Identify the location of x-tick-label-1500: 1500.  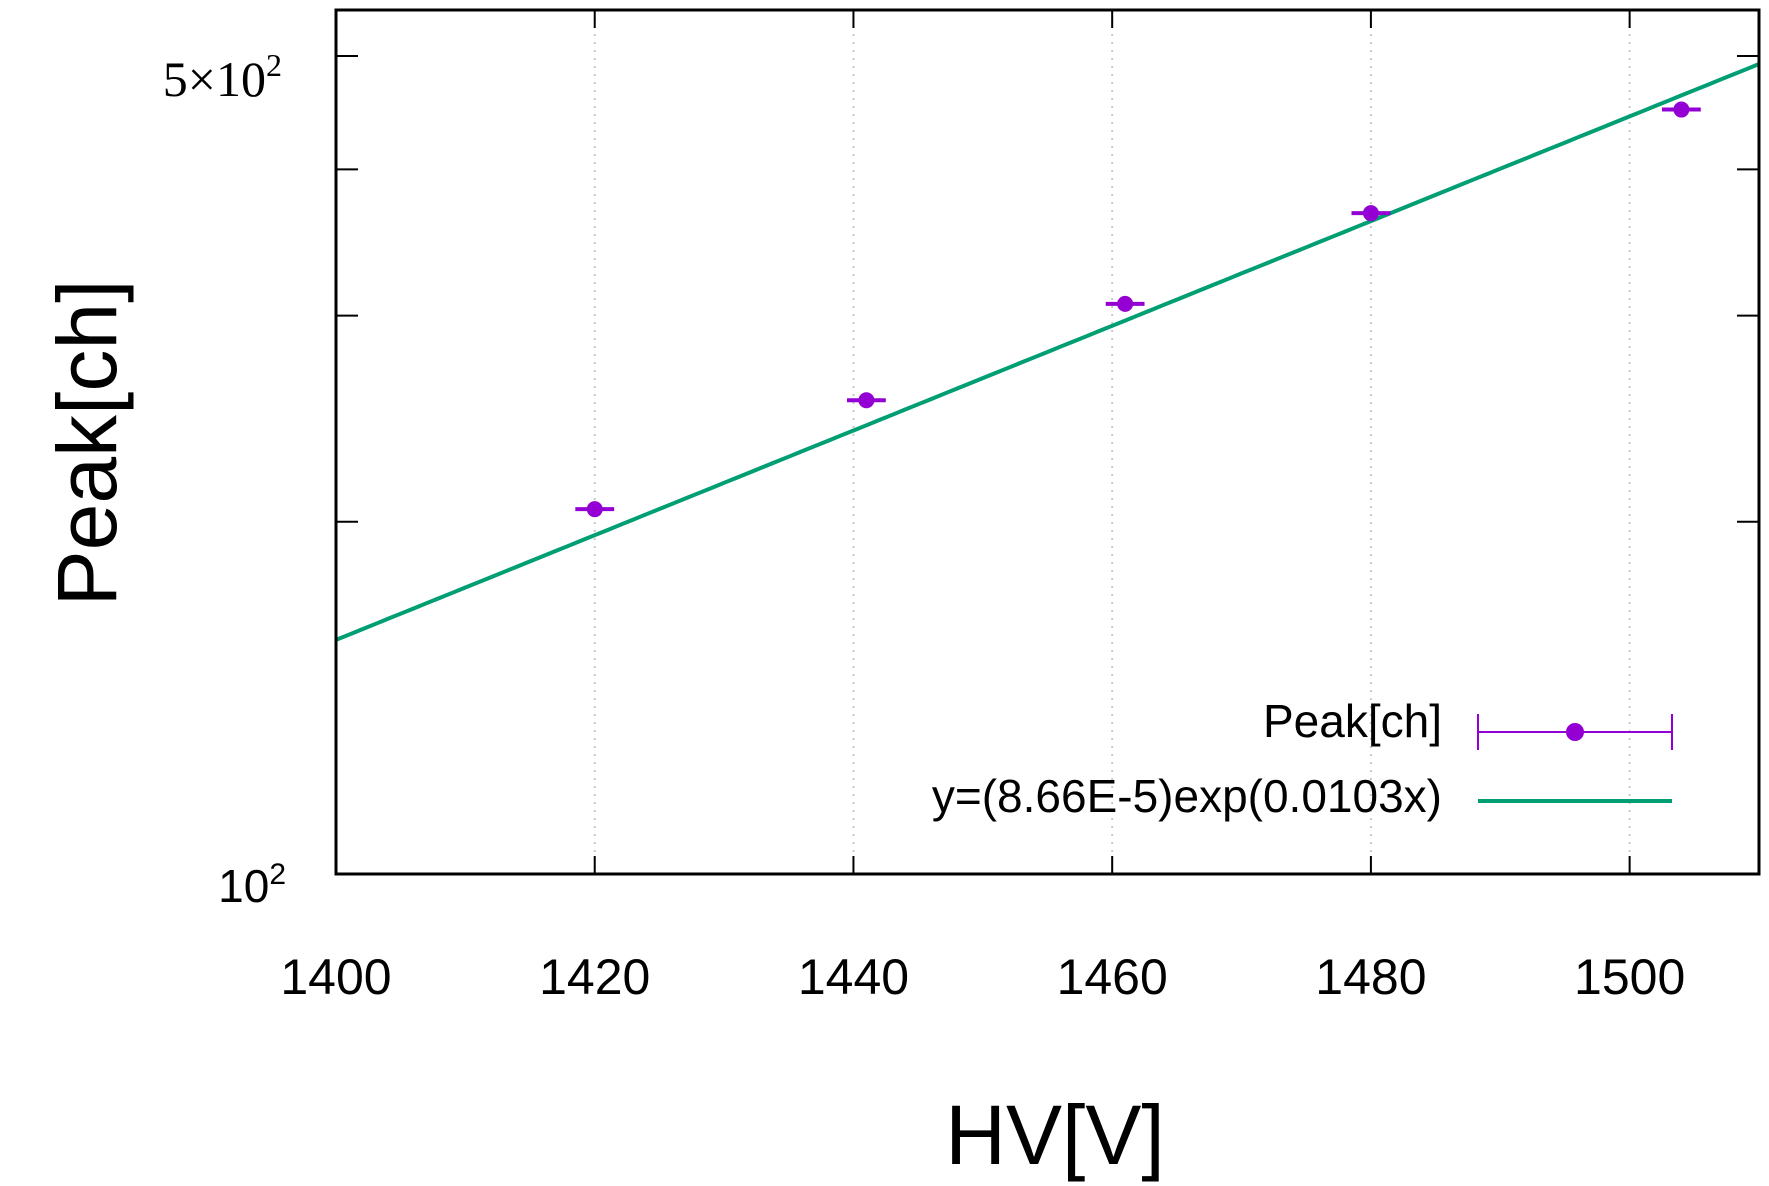
(1629, 977).